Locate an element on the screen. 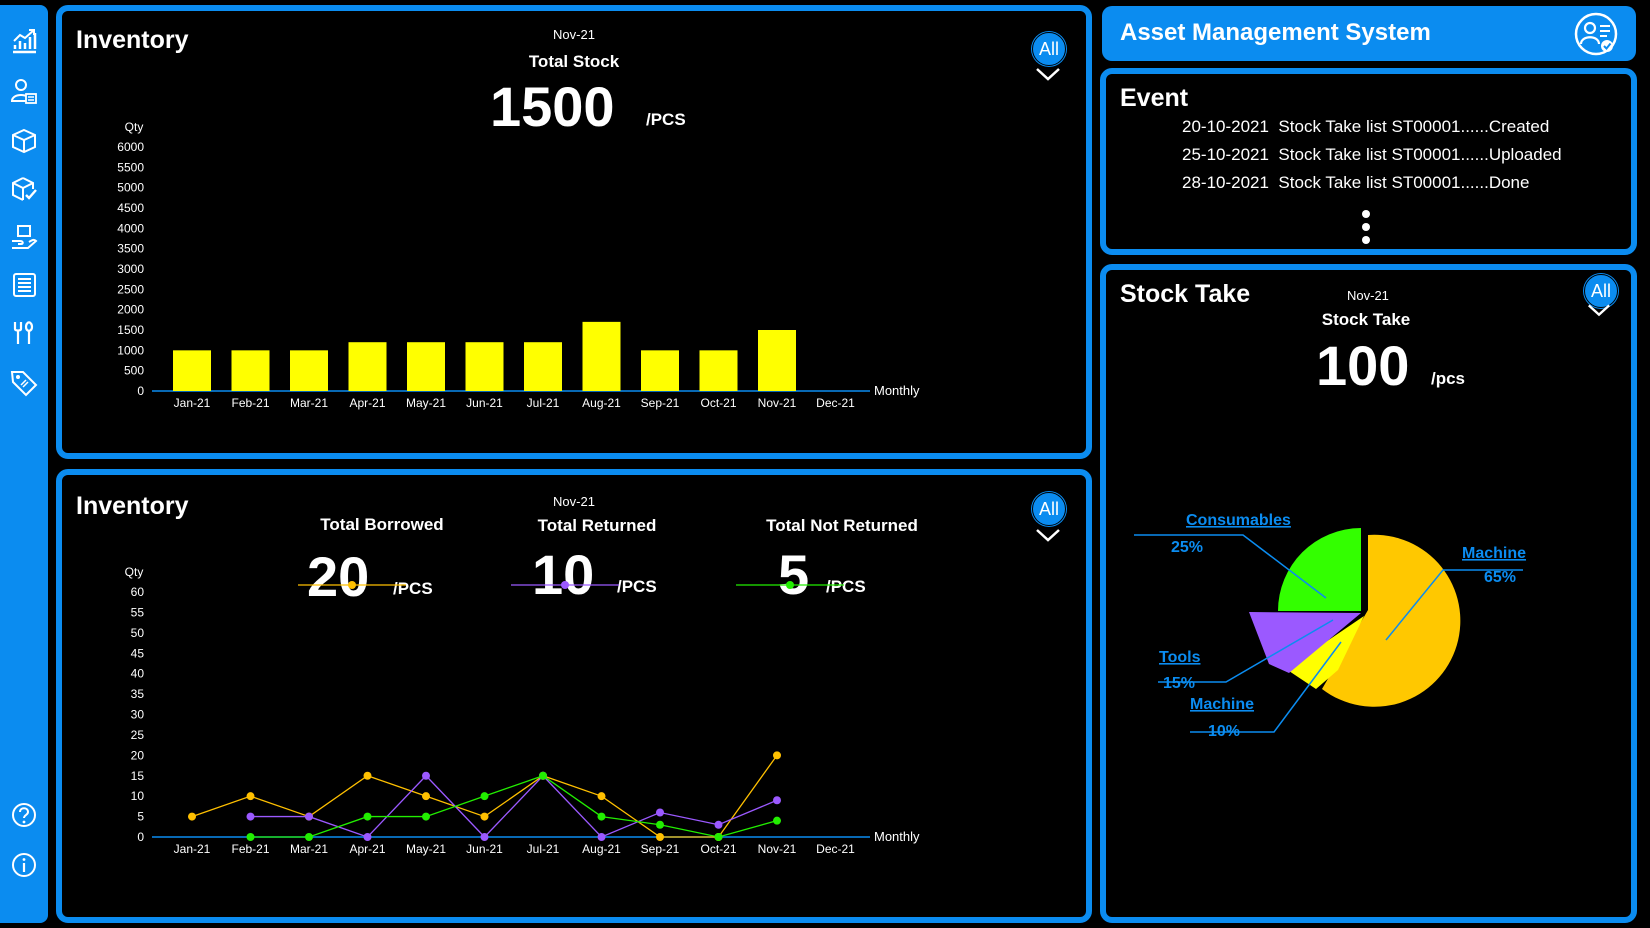  nav-reports is located at coordinates (24, 285).